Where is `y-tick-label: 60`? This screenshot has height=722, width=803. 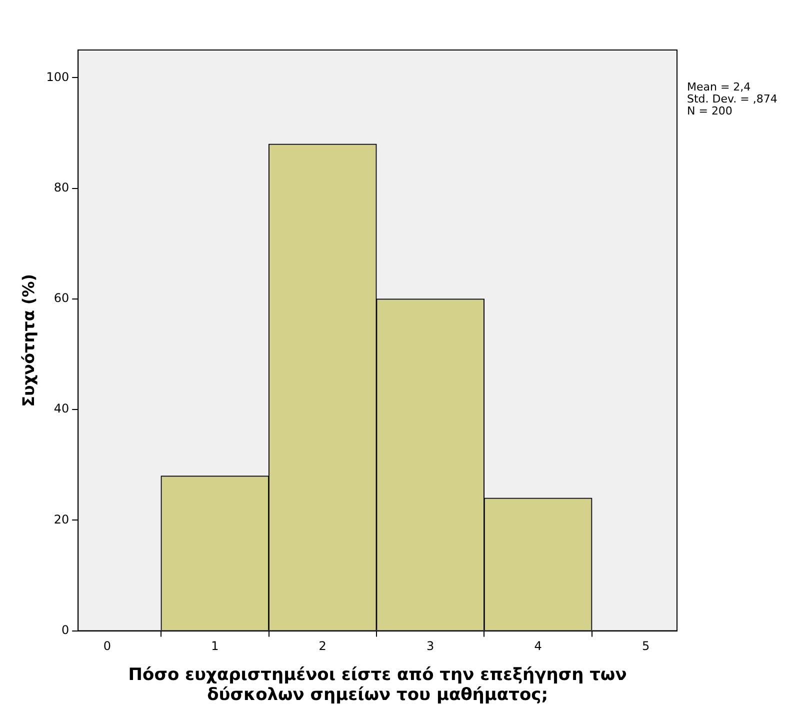
y-tick-label: 60 is located at coordinates (62, 298).